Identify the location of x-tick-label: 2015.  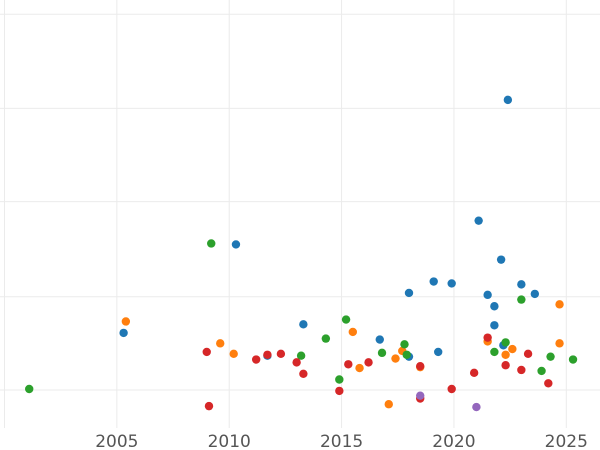
(341, 441).